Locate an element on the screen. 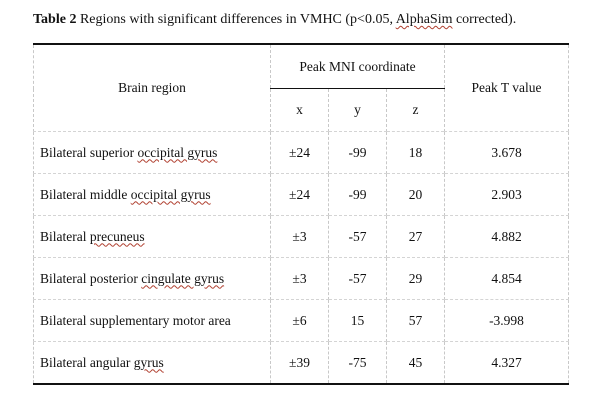 This screenshot has height=410, width=601. z-cell: 18 is located at coordinates (415, 152).